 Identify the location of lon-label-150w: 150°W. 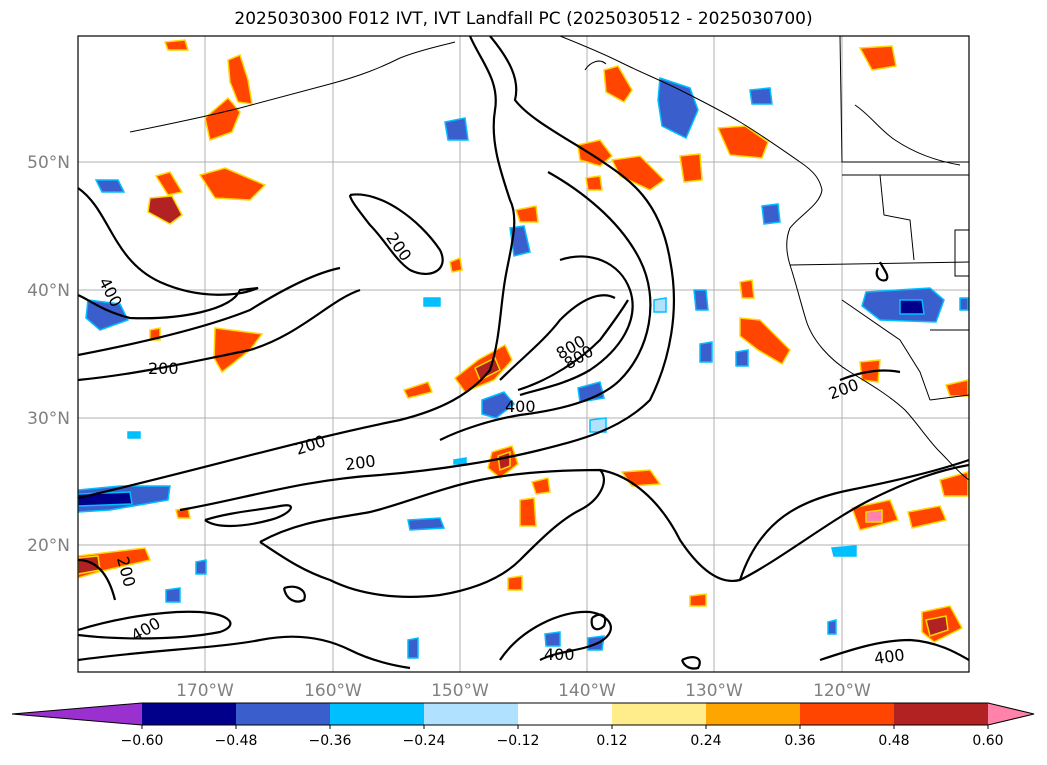
(460, 691).